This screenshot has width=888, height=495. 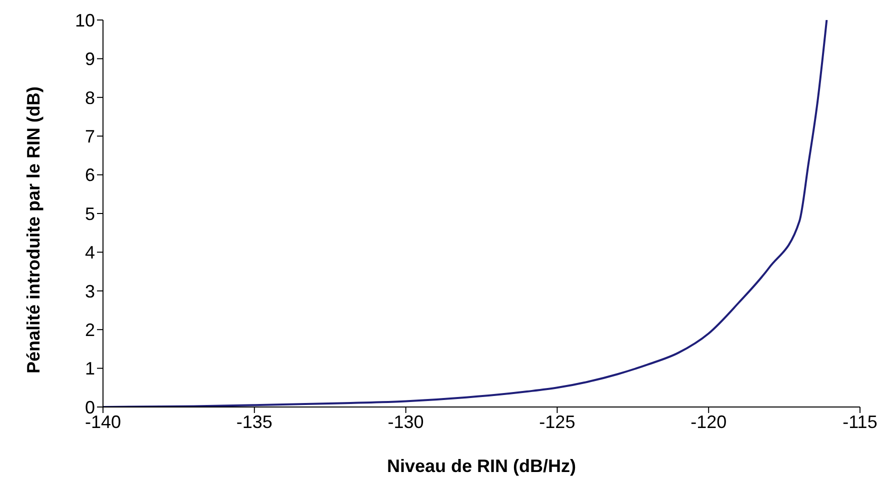 I want to click on y-tick-label: 4, so click(x=89, y=252).